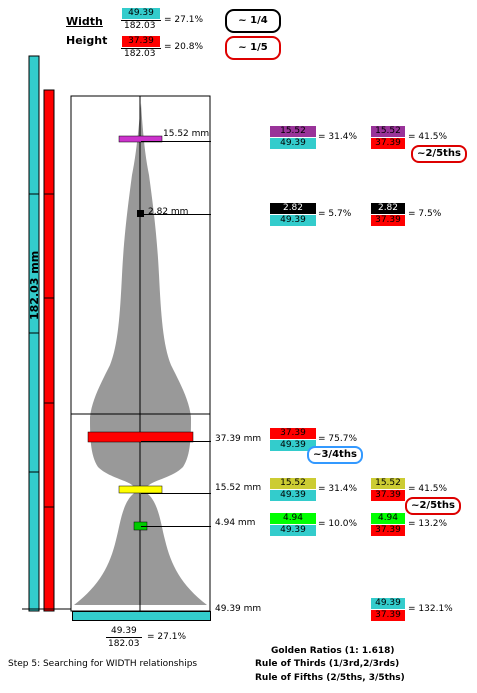  Describe the element at coordinates (293, 433) in the screenshot. I see `ratio-left-numerator: 37.39` at that location.